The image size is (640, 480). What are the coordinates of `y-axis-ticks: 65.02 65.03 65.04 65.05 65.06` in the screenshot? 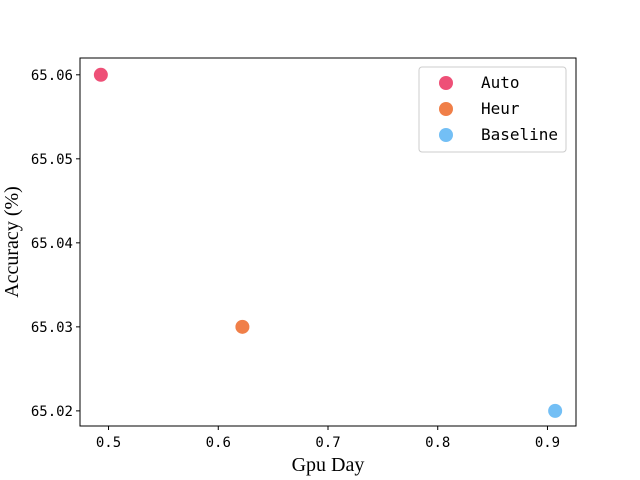 It's located at (55, 244).